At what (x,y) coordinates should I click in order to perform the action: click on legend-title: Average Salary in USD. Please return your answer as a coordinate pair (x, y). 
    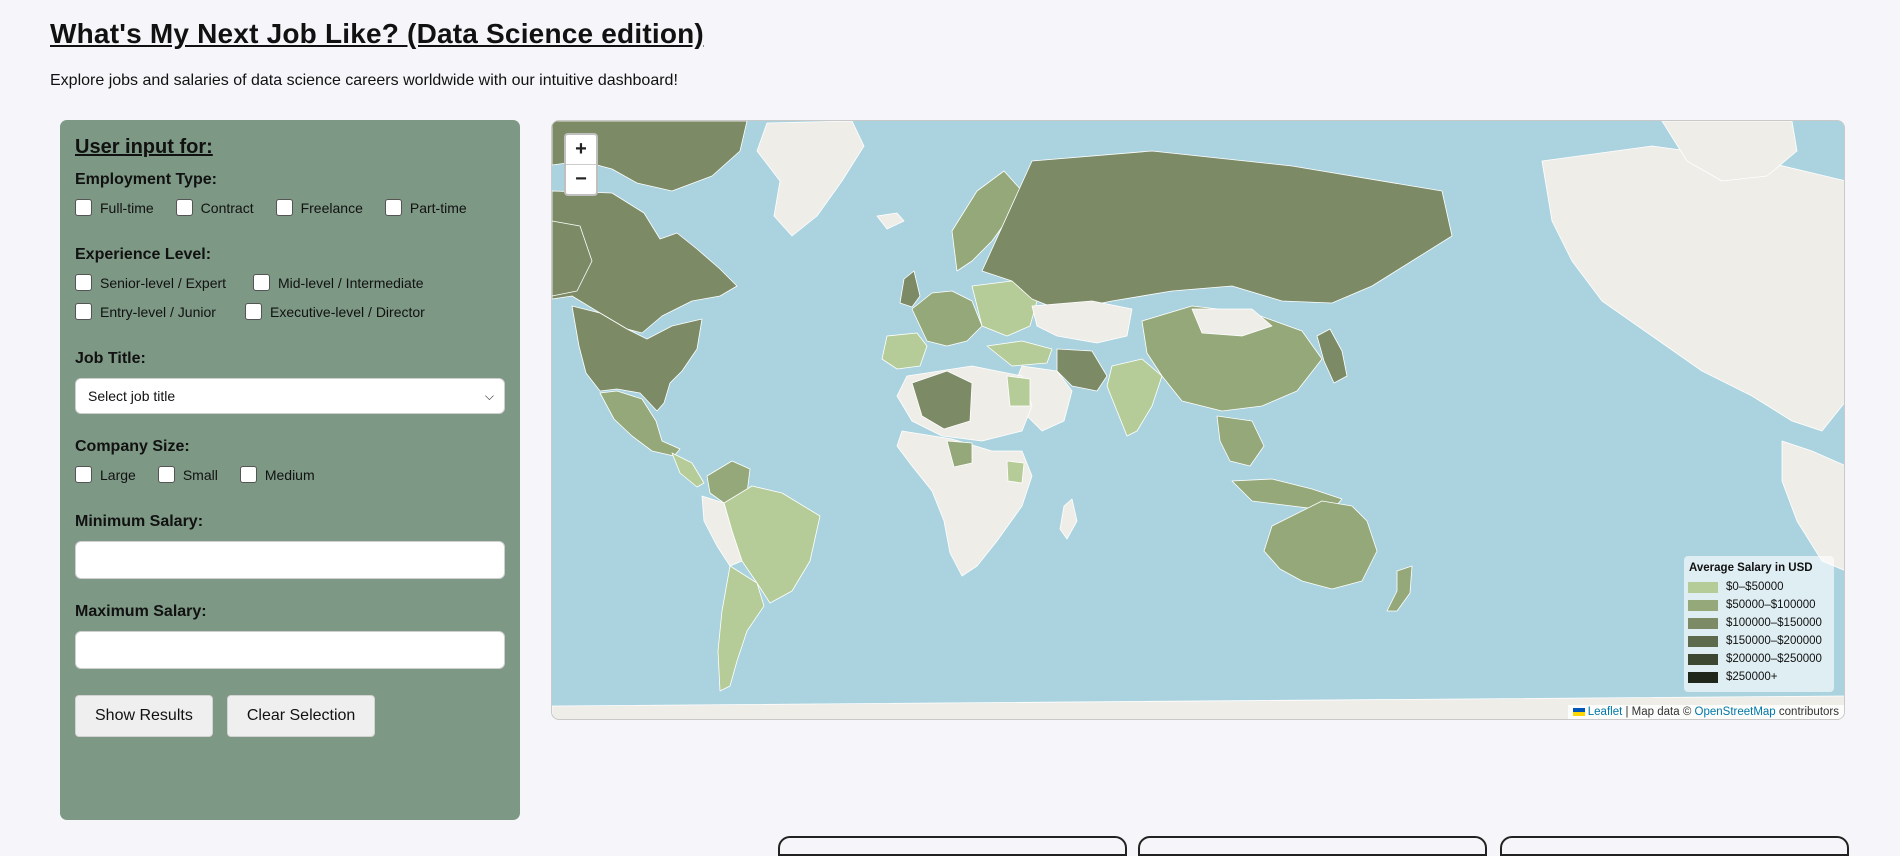
    Looking at the image, I should click on (1751, 568).